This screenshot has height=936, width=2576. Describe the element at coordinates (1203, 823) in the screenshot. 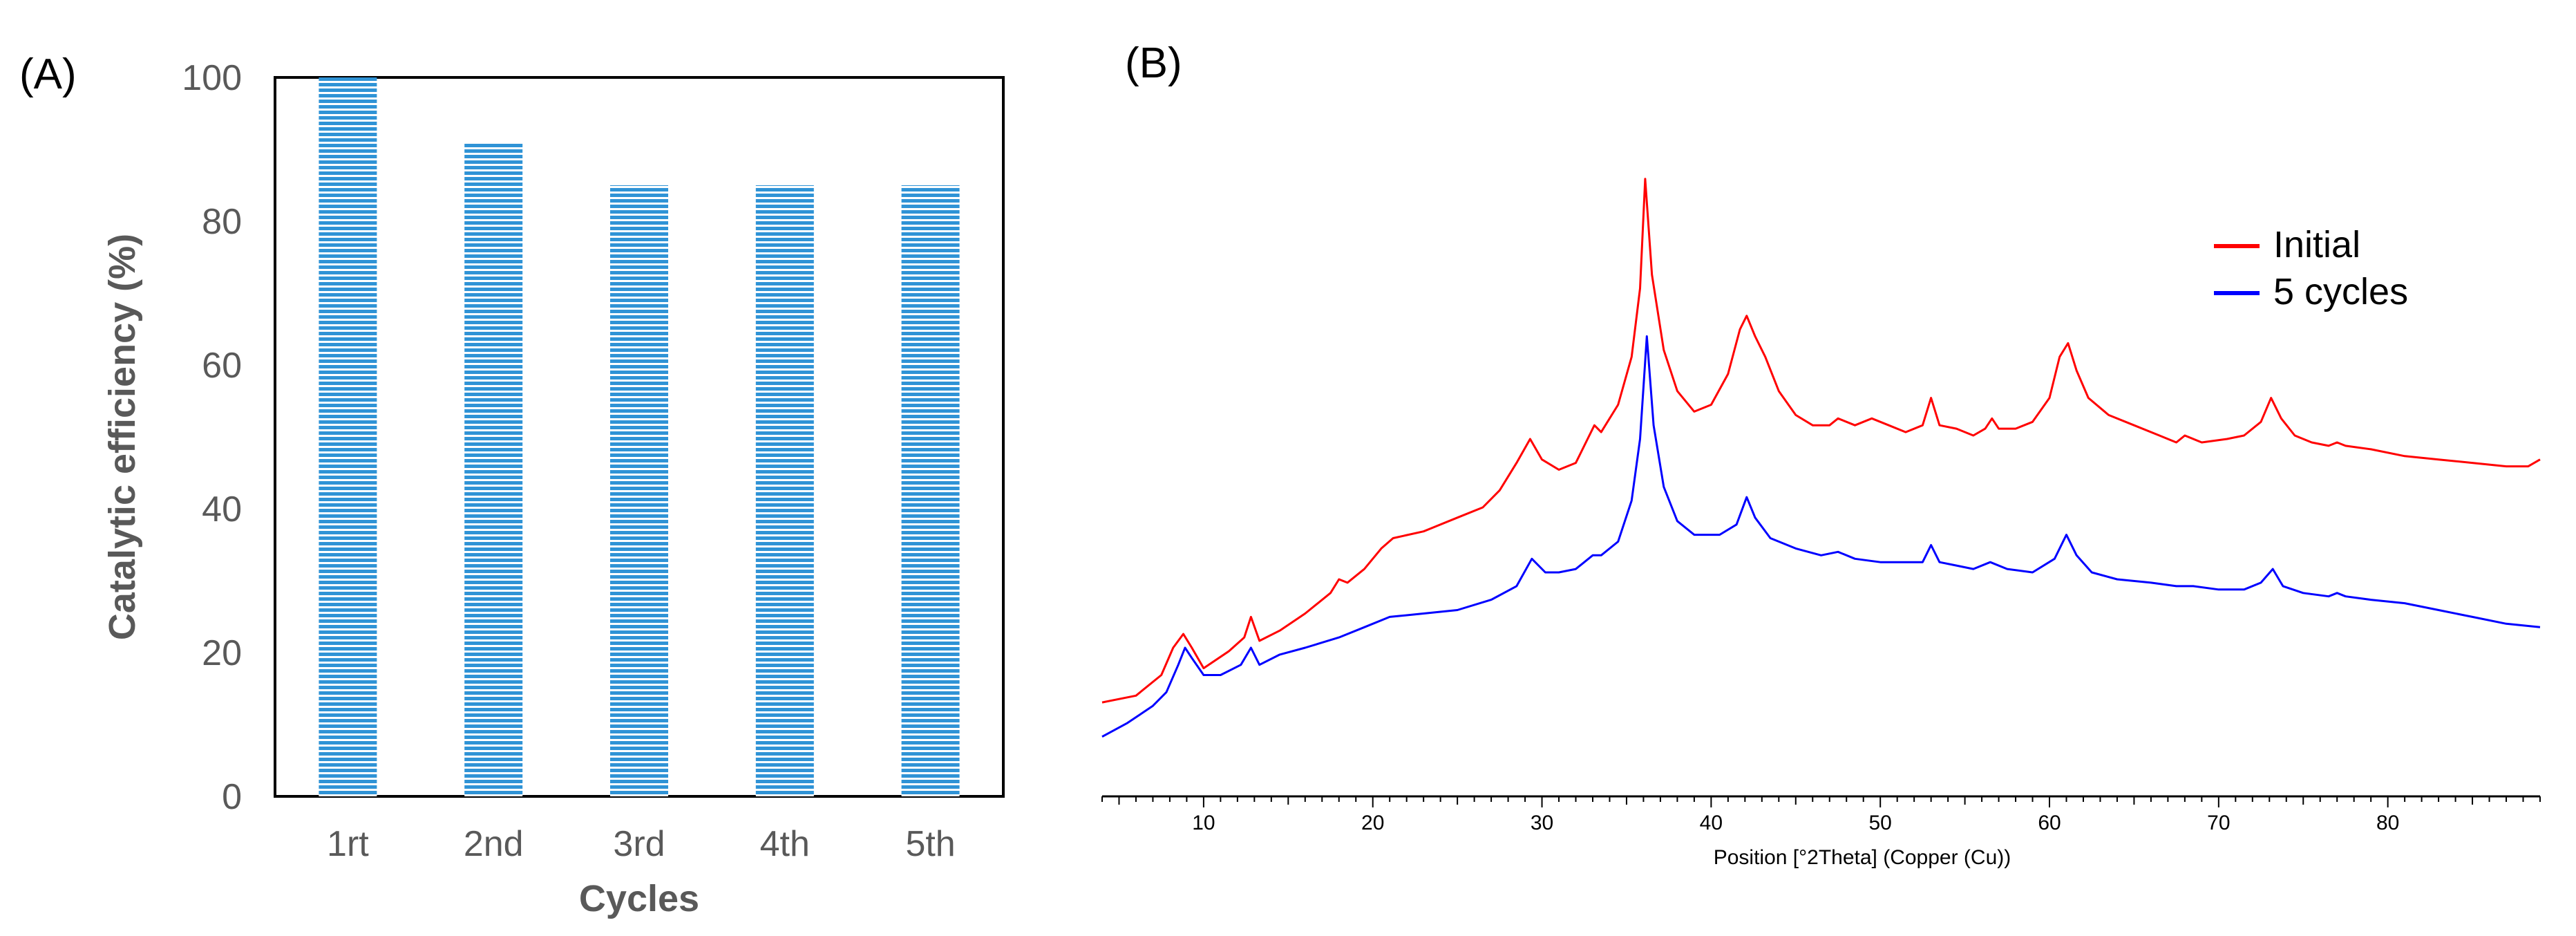

I see `chart-b-x-tick-label: 10` at that location.